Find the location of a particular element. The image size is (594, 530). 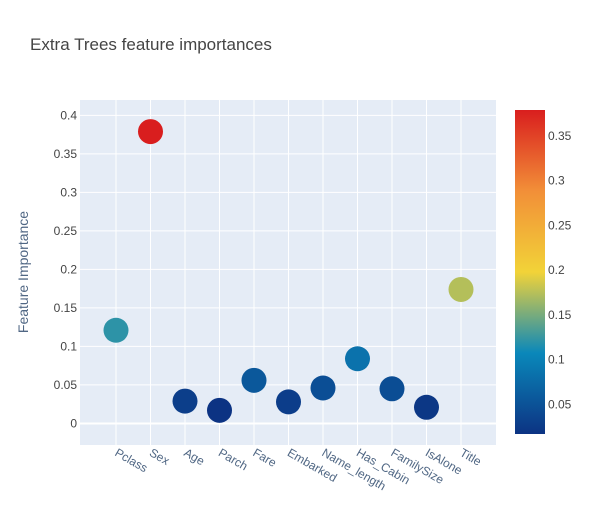

colorbar: 0.05 0.1 0.15 0.2 0.25 0.3 0.35 is located at coordinates (543, 272).